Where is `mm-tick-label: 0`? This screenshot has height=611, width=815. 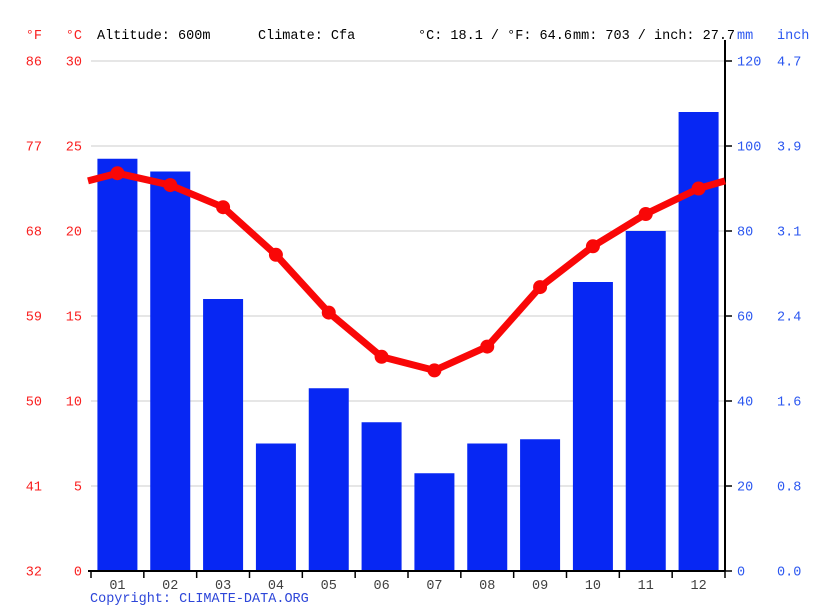
mm-tick-label: 0 is located at coordinates (741, 573).